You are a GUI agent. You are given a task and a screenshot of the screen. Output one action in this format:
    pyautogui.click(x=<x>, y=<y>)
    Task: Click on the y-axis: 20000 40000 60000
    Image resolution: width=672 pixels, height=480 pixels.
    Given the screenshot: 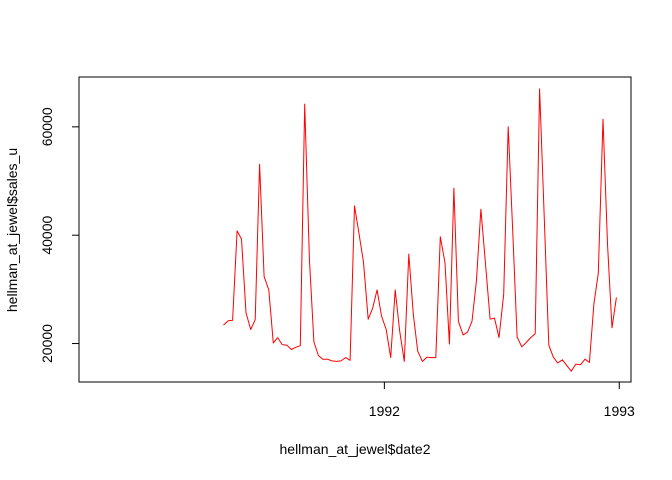 What is the action you would take?
    pyautogui.click(x=59, y=235)
    